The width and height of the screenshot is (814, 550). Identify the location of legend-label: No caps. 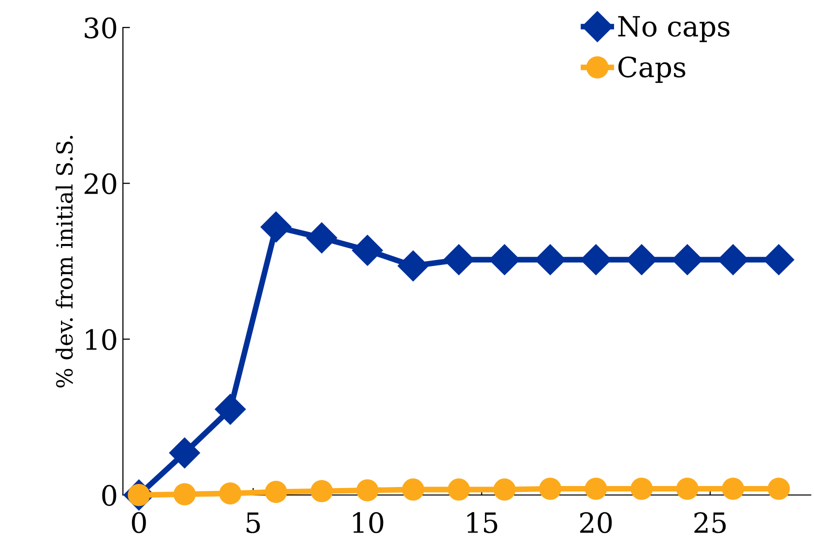
(674, 29).